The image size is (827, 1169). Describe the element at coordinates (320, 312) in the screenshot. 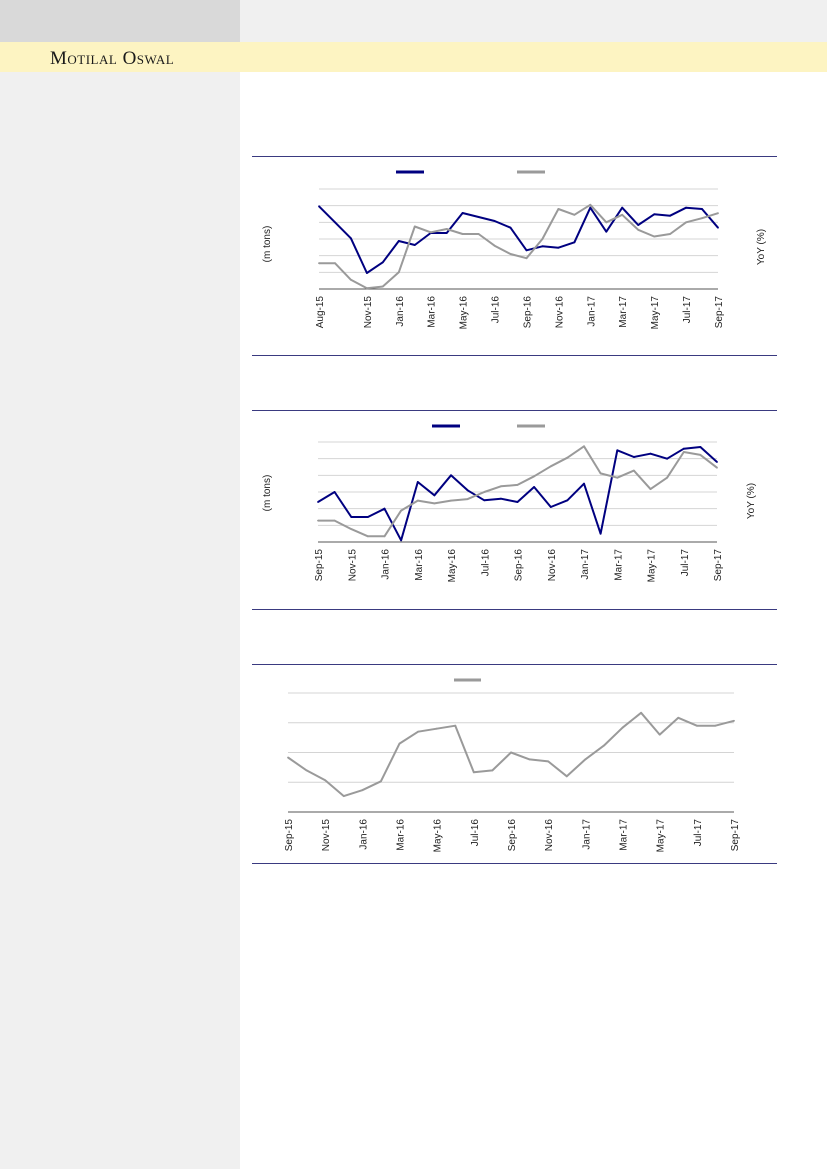

I see `x-tick-label: Aug-15` at that location.